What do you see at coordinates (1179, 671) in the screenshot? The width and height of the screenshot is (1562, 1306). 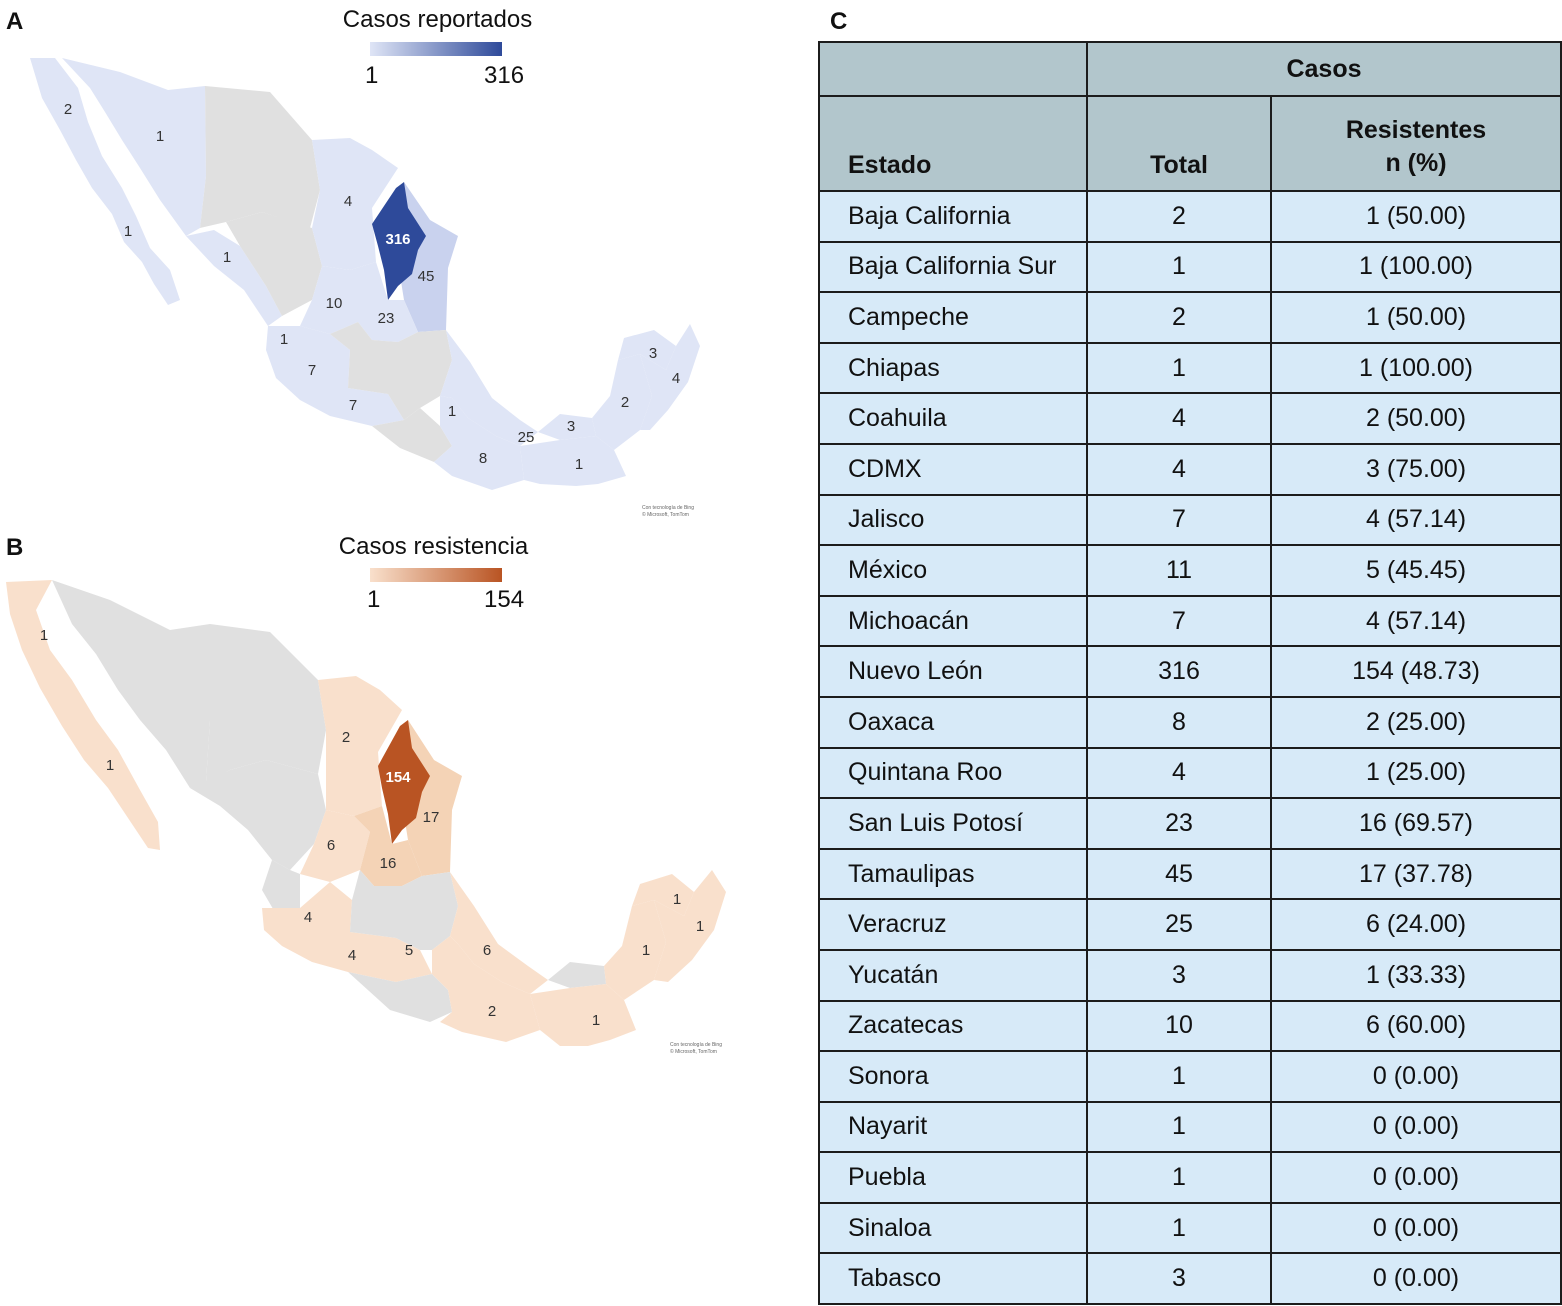 I see `table-cell-total: 316` at bounding box center [1179, 671].